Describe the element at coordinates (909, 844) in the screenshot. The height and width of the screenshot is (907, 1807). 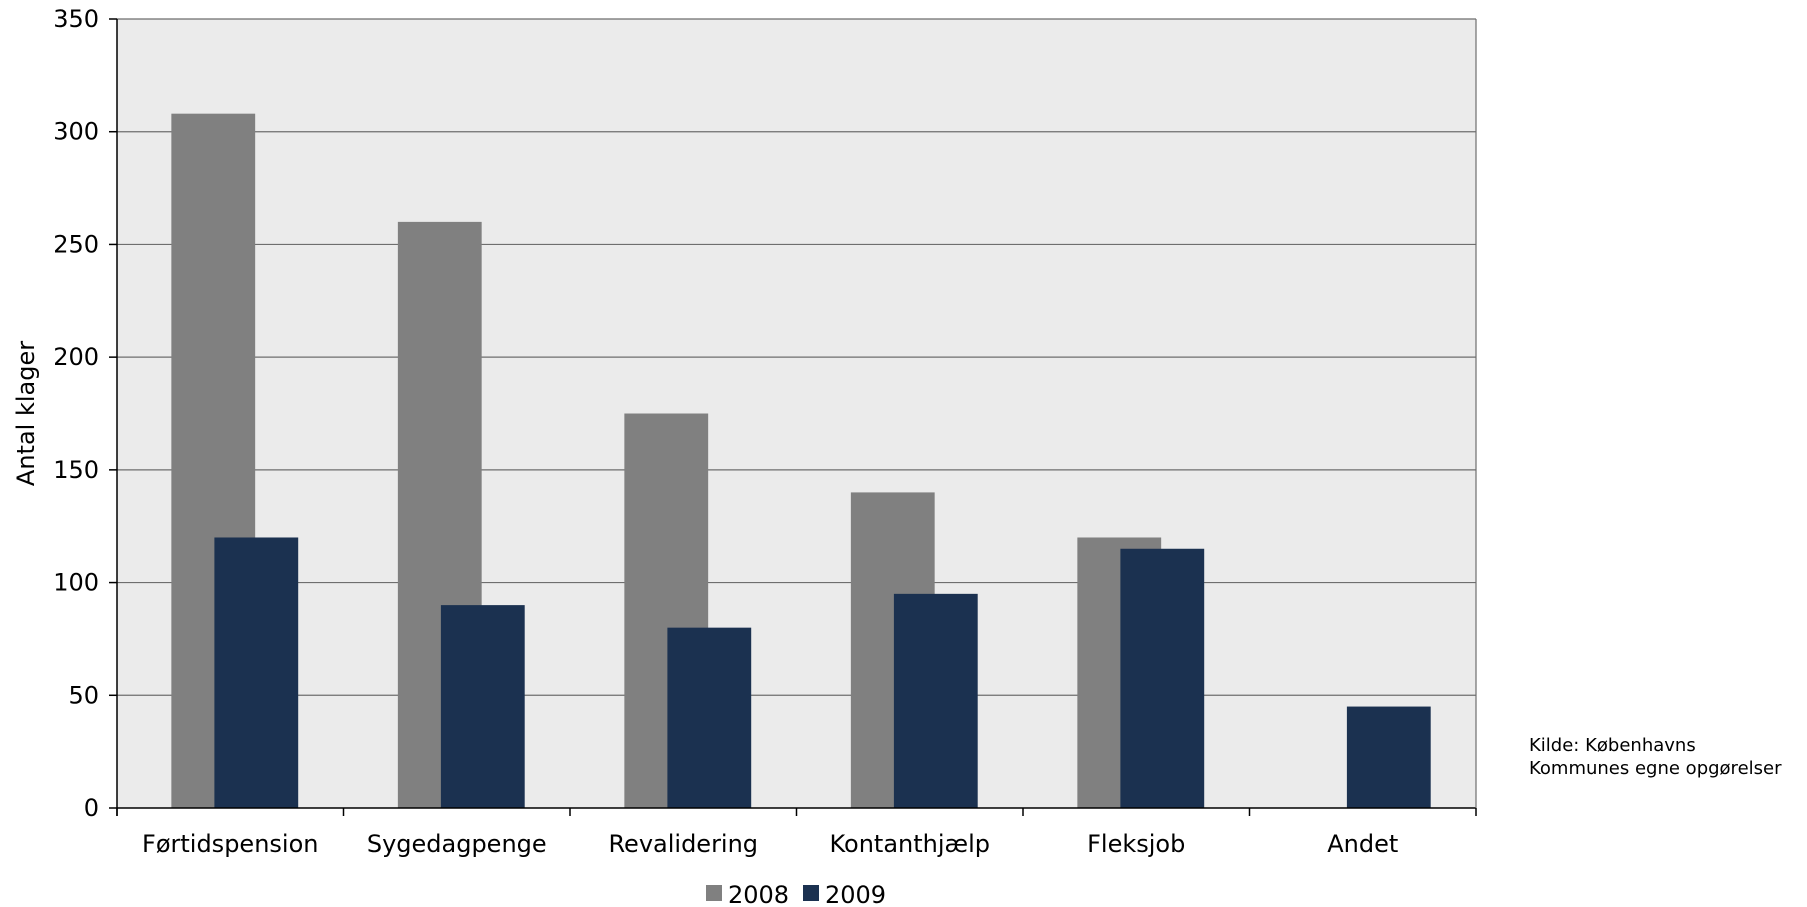
I see `x-tick-label: Kontanthjælp` at that location.